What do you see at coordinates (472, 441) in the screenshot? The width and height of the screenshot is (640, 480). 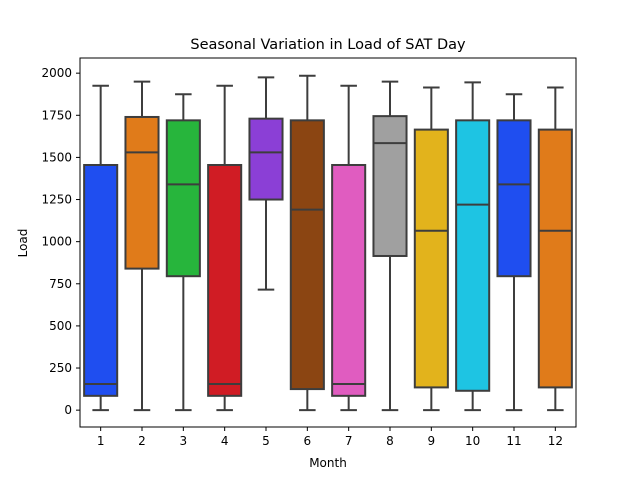 I see `x-tick-label: 10` at bounding box center [472, 441].